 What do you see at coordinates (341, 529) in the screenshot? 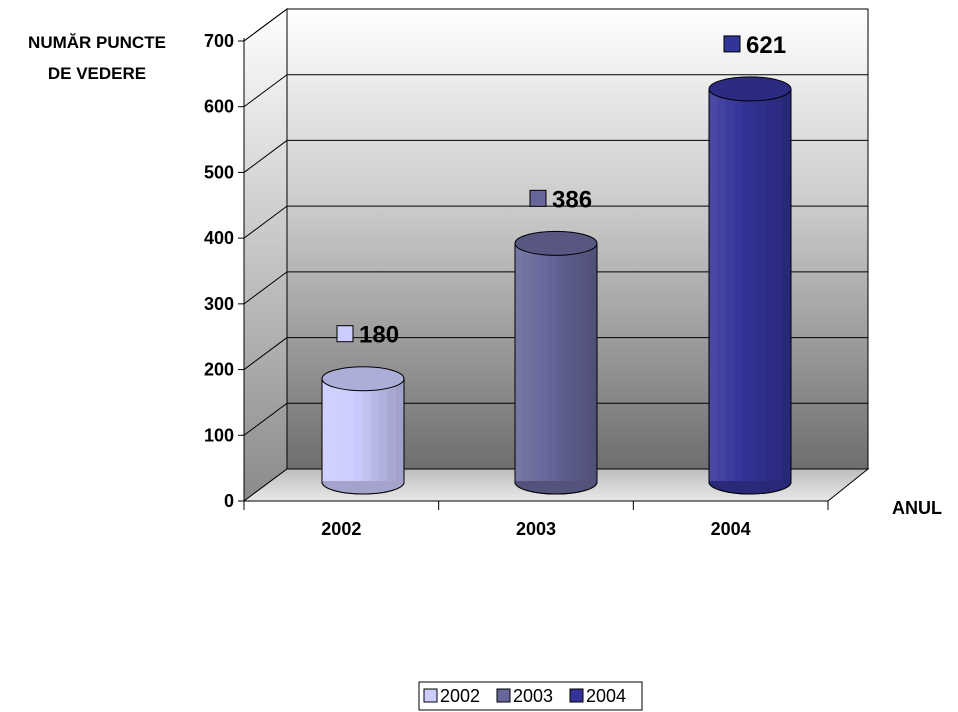
I see `x-tick-label: 2002` at bounding box center [341, 529].